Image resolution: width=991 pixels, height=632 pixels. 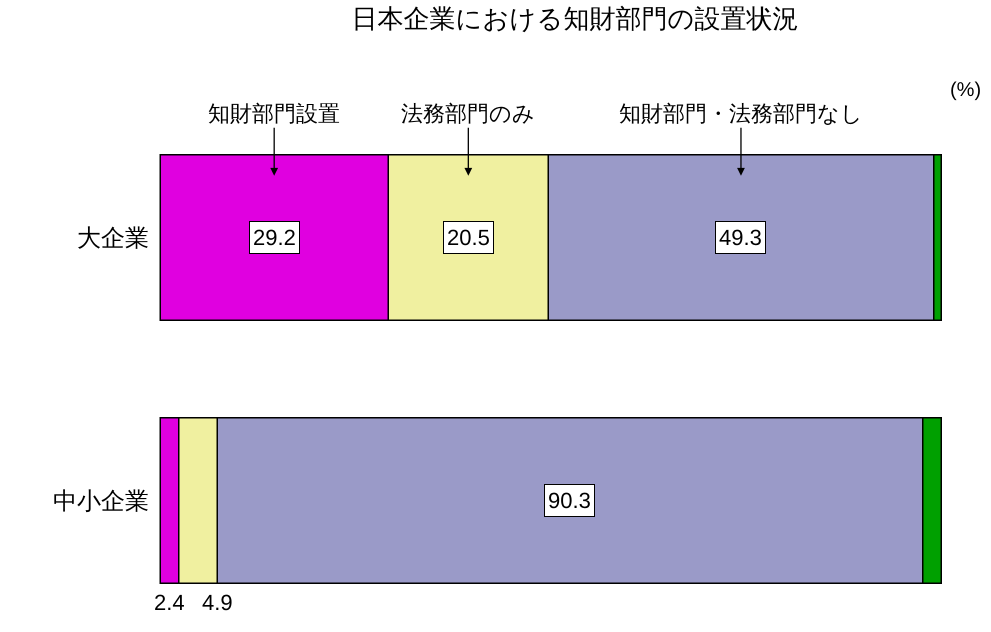 I want to click on data-label: 4.9, so click(x=217, y=602).